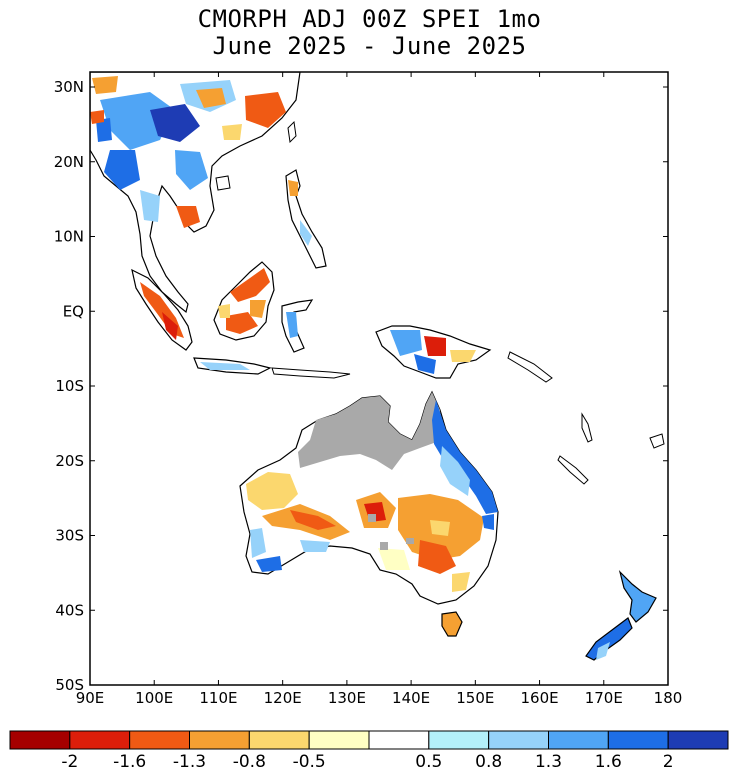  What do you see at coordinates (283, 698) in the screenshot?
I see `lon-tick-label: 120E` at bounding box center [283, 698].